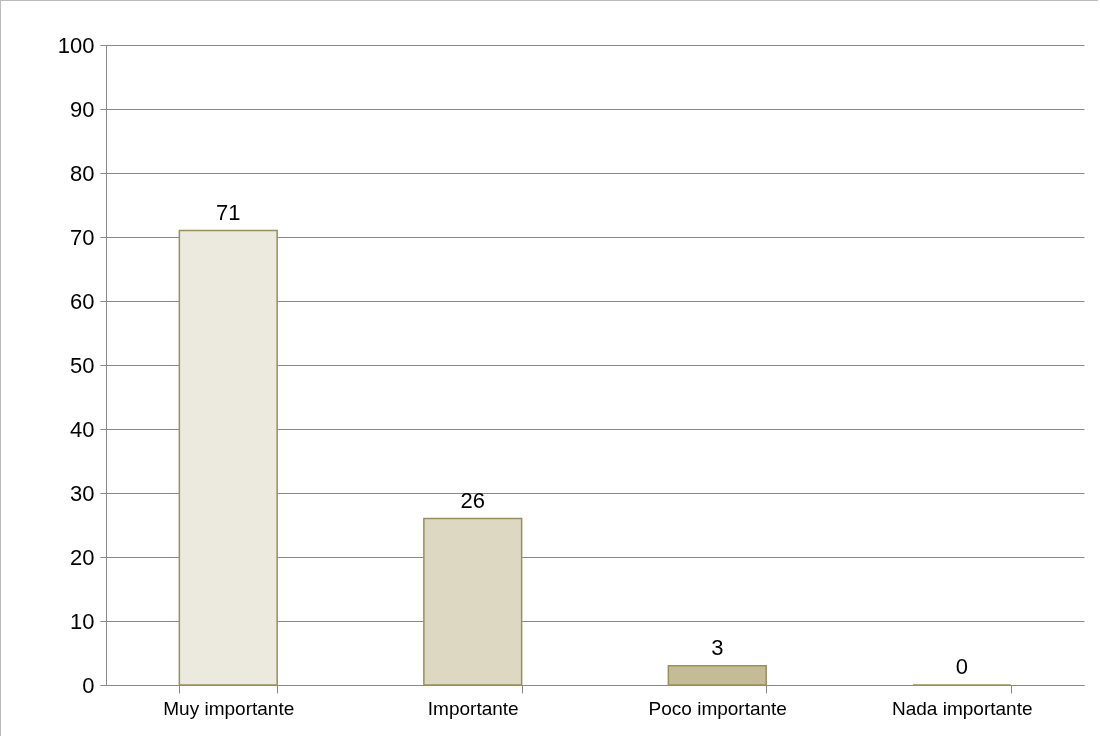  I want to click on y-tick-label: 50, so click(82, 365).